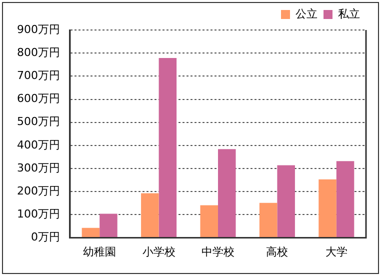  Describe the element at coordinates (349, 13) in the screenshot. I see `legend-label: 私立` at that location.